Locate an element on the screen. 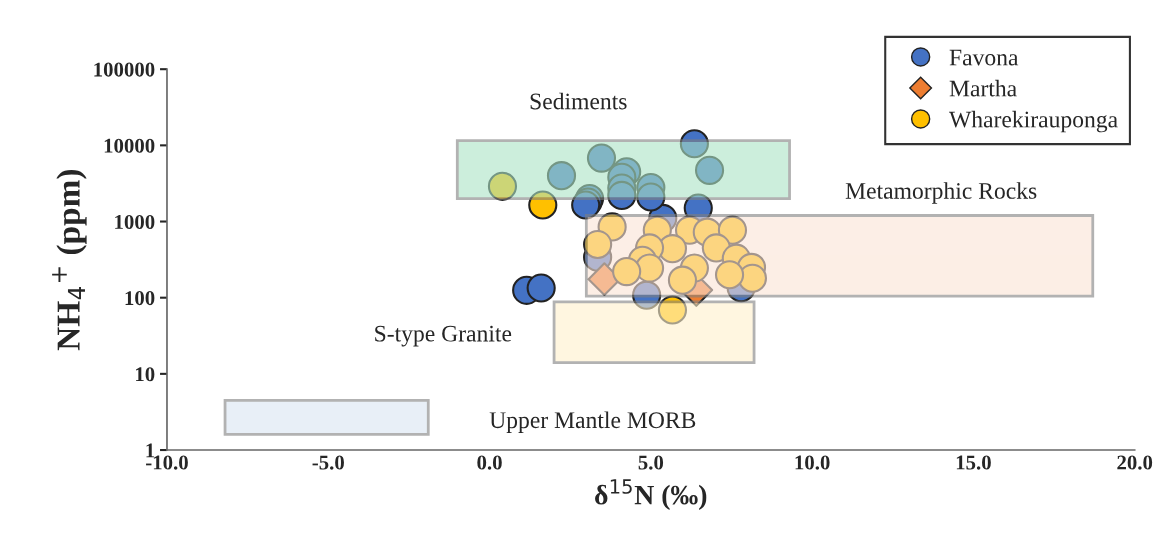  y-tick-label: 100000 is located at coordinates (124, 69).